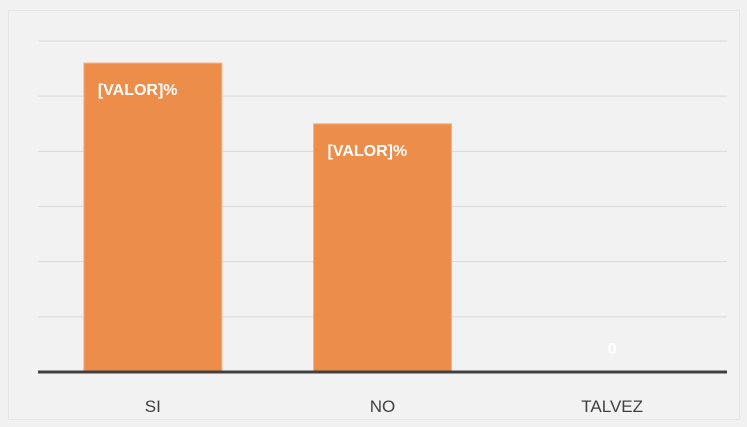 Image resolution: width=747 pixels, height=427 pixels. Describe the element at coordinates (382, 248) in the screenshot. I see `bar-no` at that location.